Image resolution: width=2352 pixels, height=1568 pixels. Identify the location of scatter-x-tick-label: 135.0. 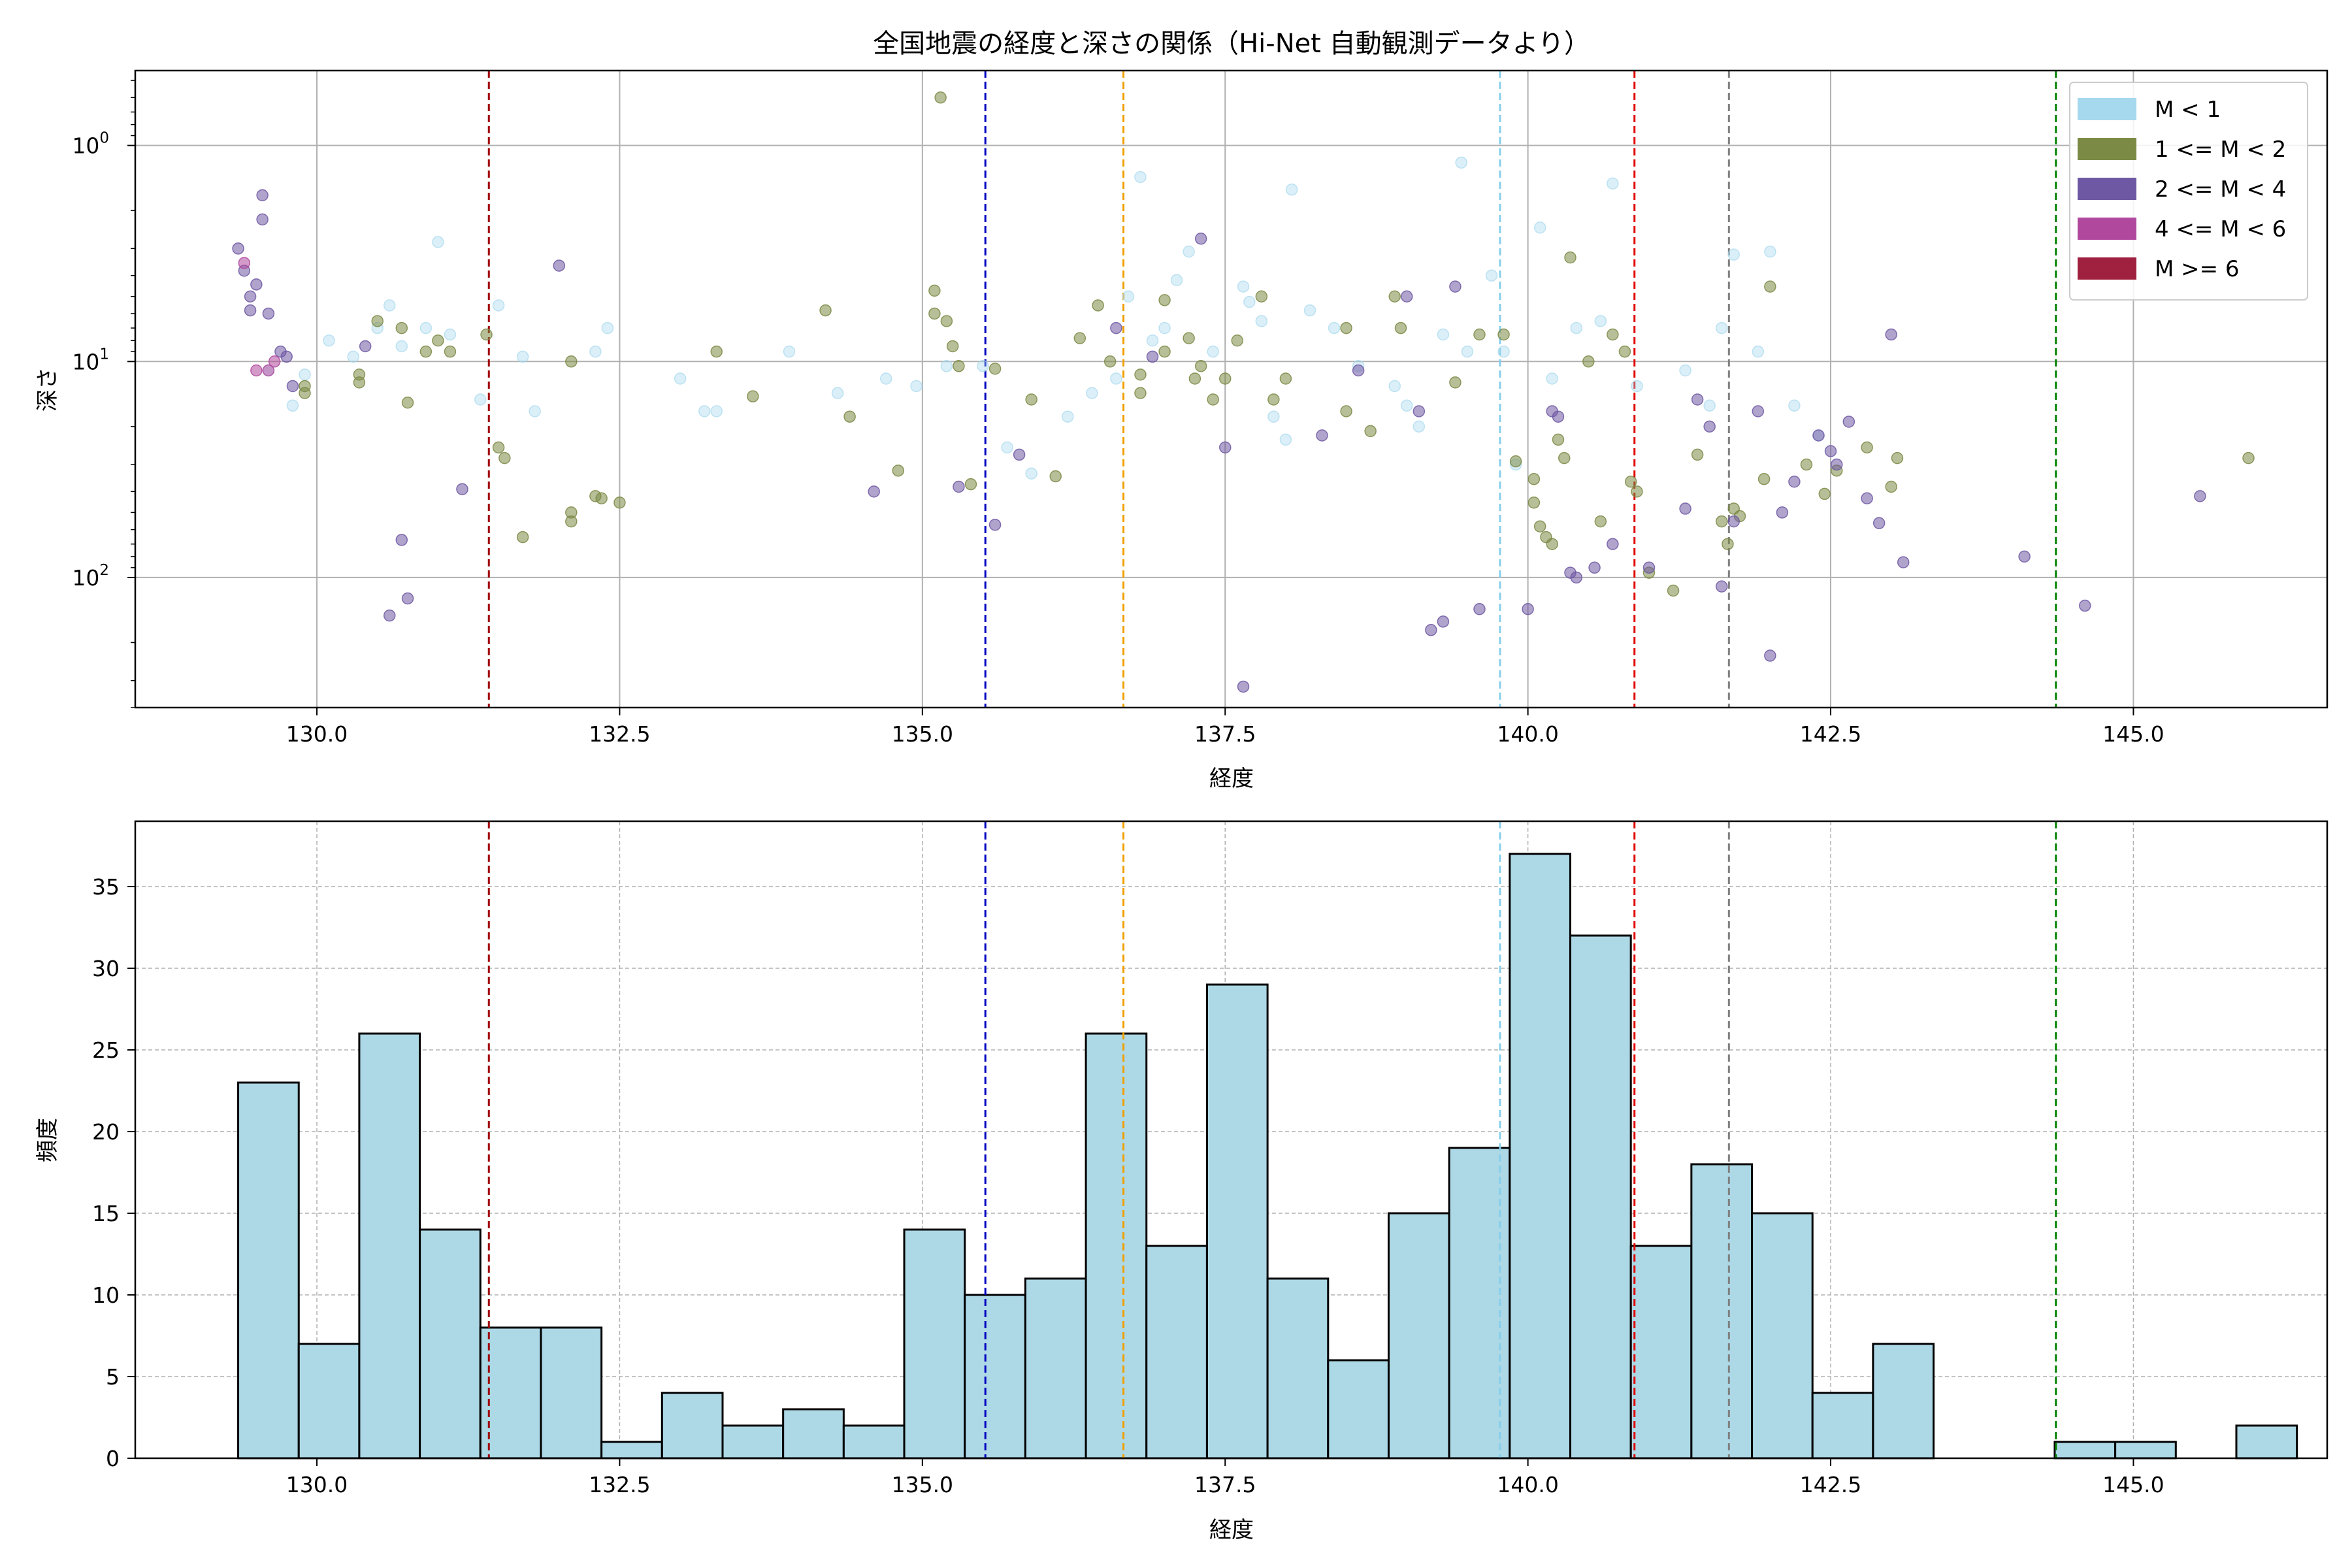
(922, 734).